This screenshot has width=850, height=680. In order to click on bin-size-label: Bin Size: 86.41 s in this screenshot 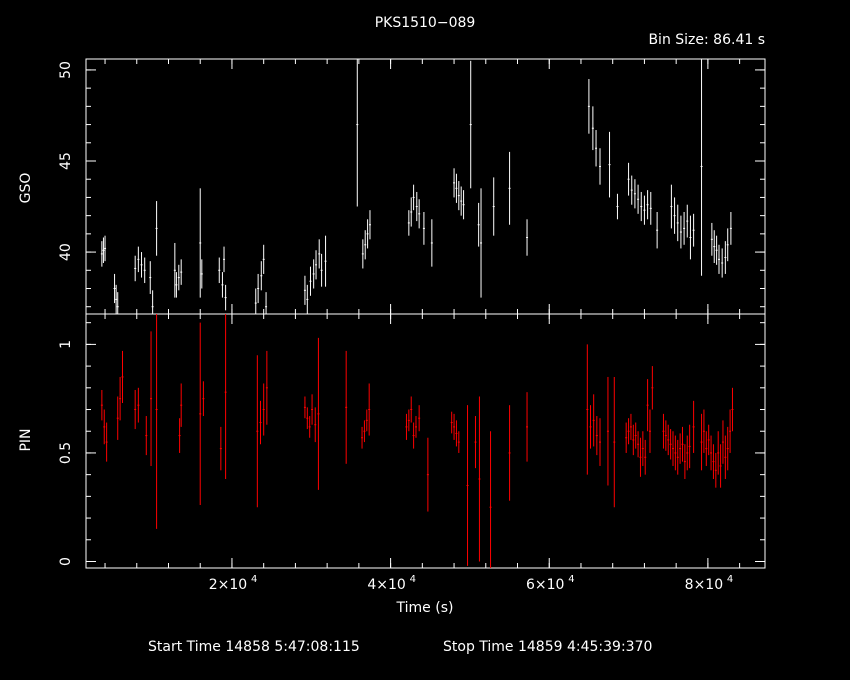, I will do `click(706, 40)`.